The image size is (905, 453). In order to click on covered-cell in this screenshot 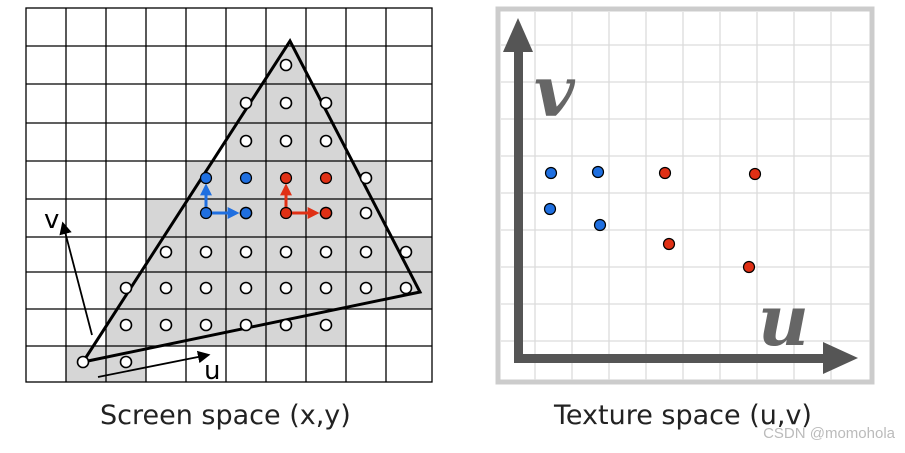, I will do `click(269, 290)`.